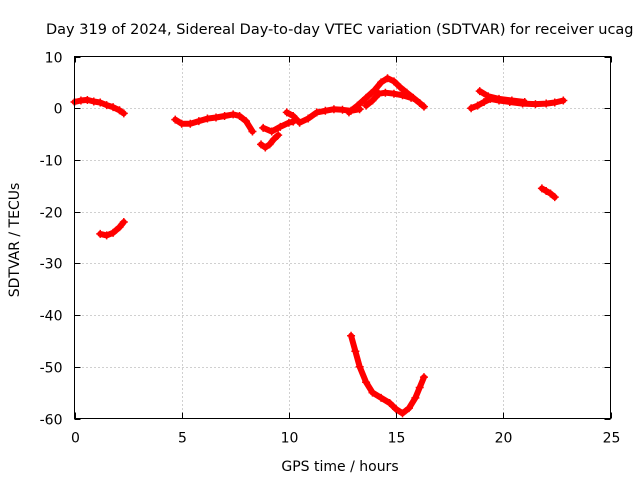  What do you see at coordinates (51, 214) in the screenshot?
I see `y-tick-label: -20` at bounding box center [51, 214].